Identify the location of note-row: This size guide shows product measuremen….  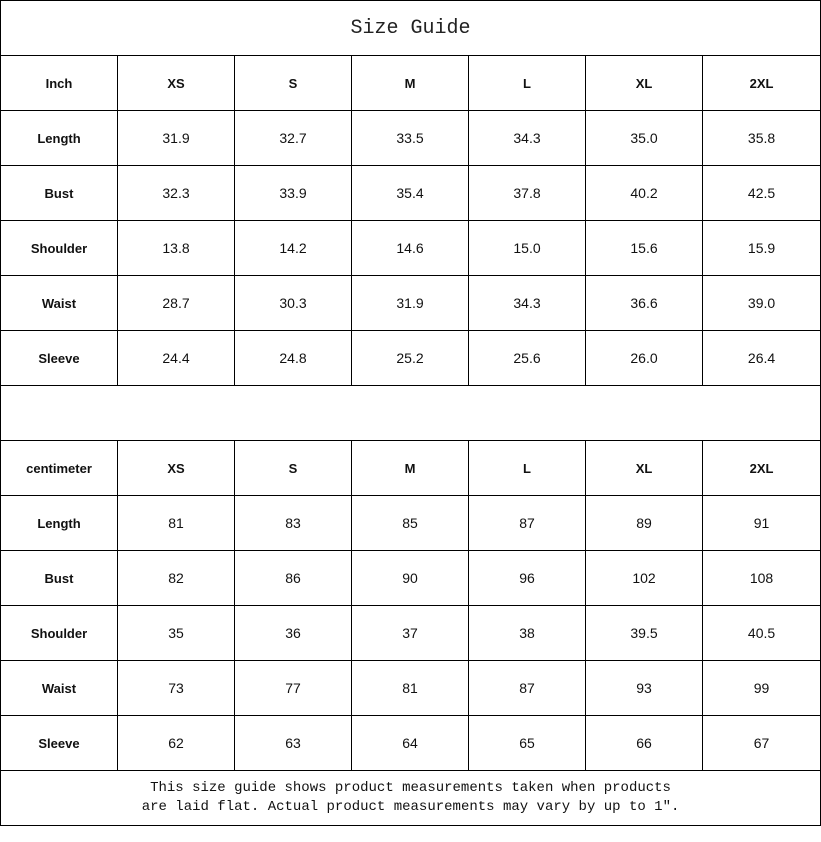
(410, 798).